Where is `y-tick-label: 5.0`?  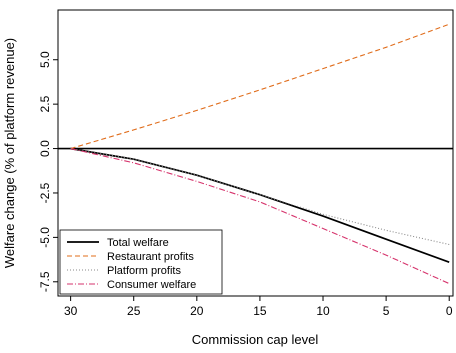
y-tick-label: 5.0 is located at coordinates (45, 59).